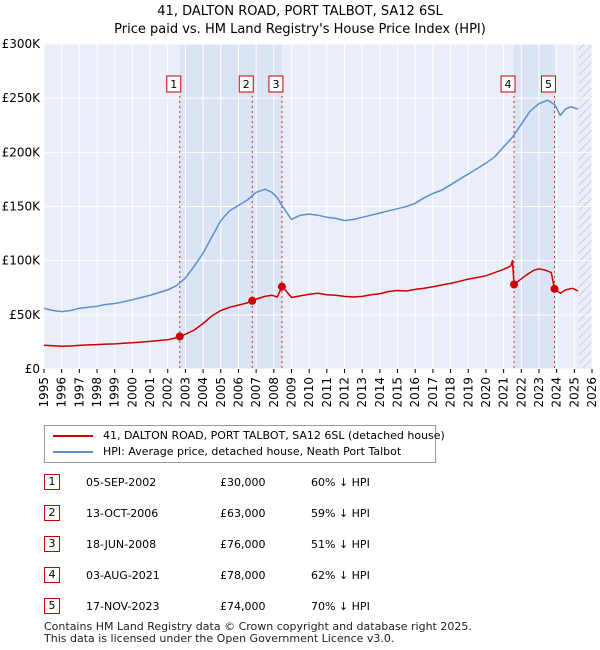  What do you see at coordinates (243, 544) in the screenshot?
I see `row-price: £76,000` at bounding box center [243, 544].